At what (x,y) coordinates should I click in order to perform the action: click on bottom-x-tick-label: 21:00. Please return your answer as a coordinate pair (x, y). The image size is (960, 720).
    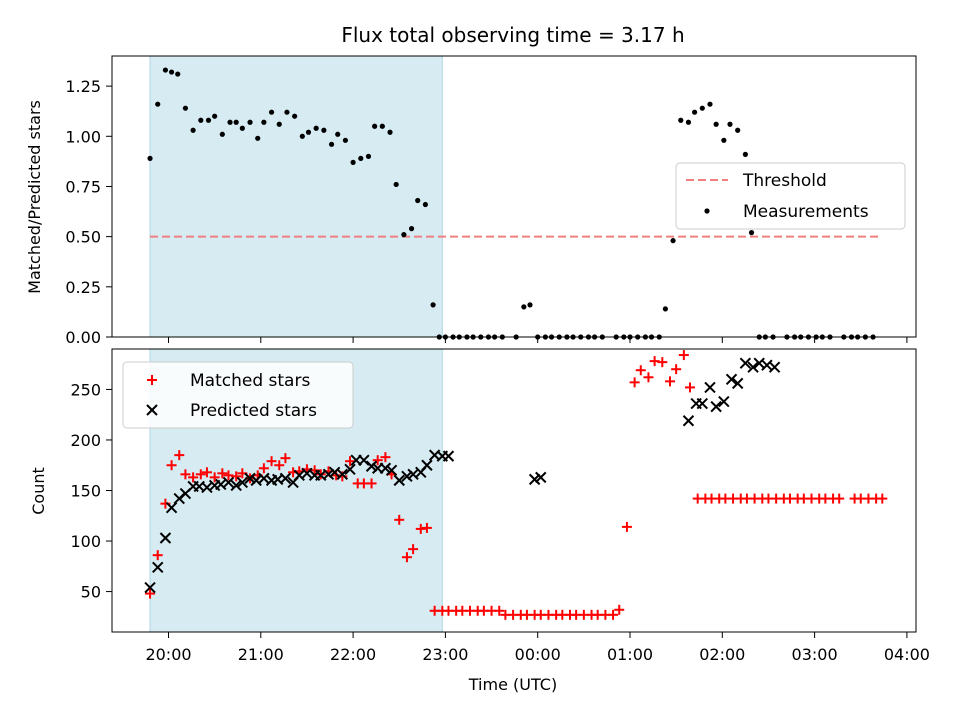
    Looking at the image, I should click on (261, 654).